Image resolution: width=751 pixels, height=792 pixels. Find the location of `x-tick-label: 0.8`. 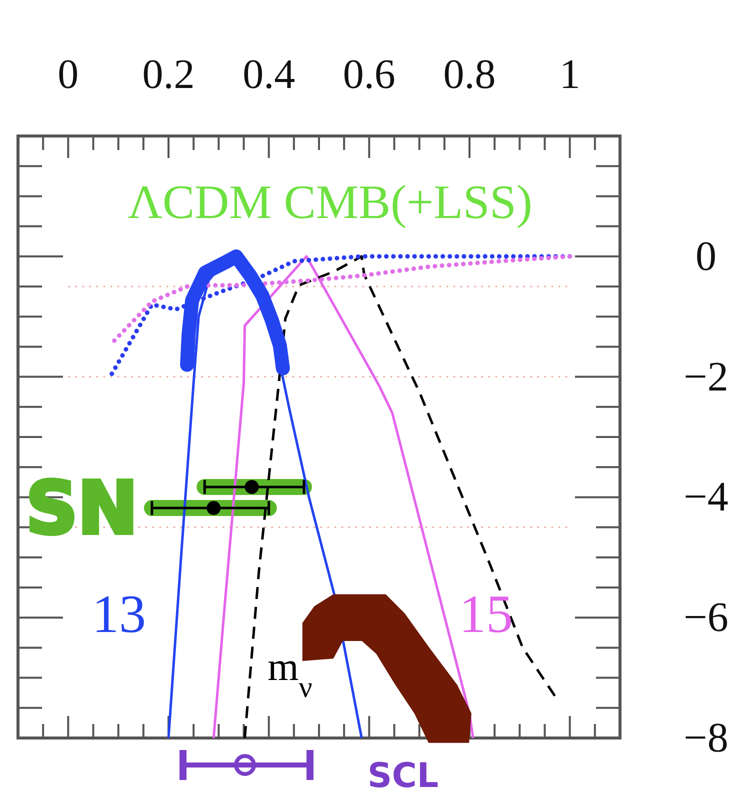

x-tick-label: 0.8 is located at coordinates (469, 75).